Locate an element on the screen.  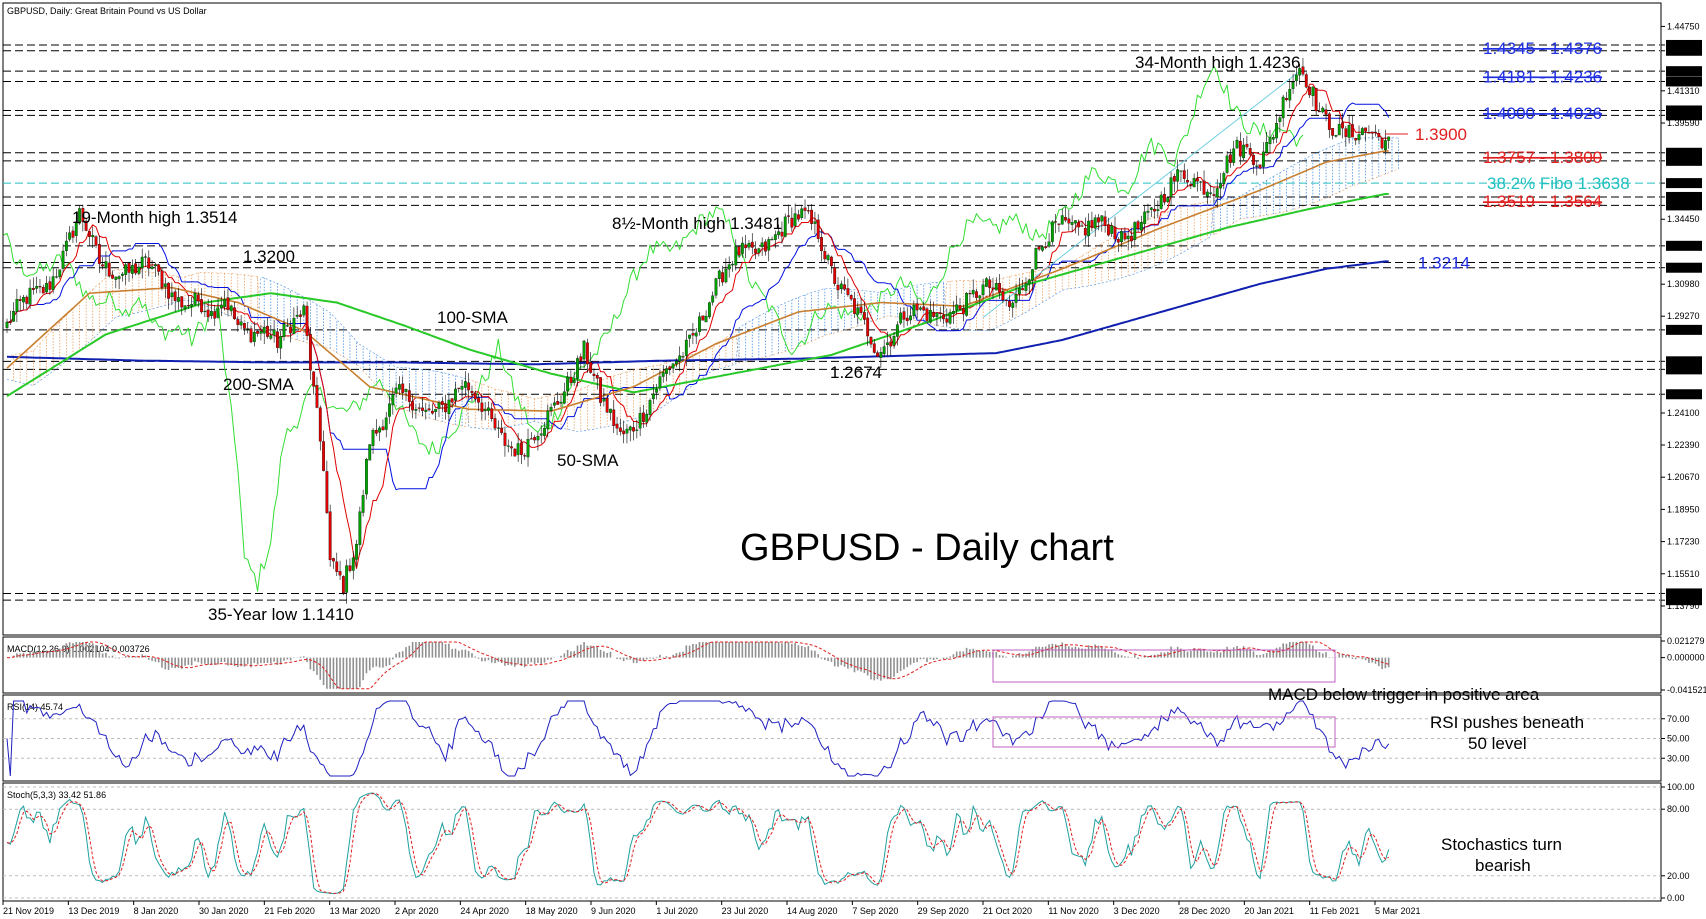
macd-note: MACD below trigger in positive area is located at coordinates (1404, 694).